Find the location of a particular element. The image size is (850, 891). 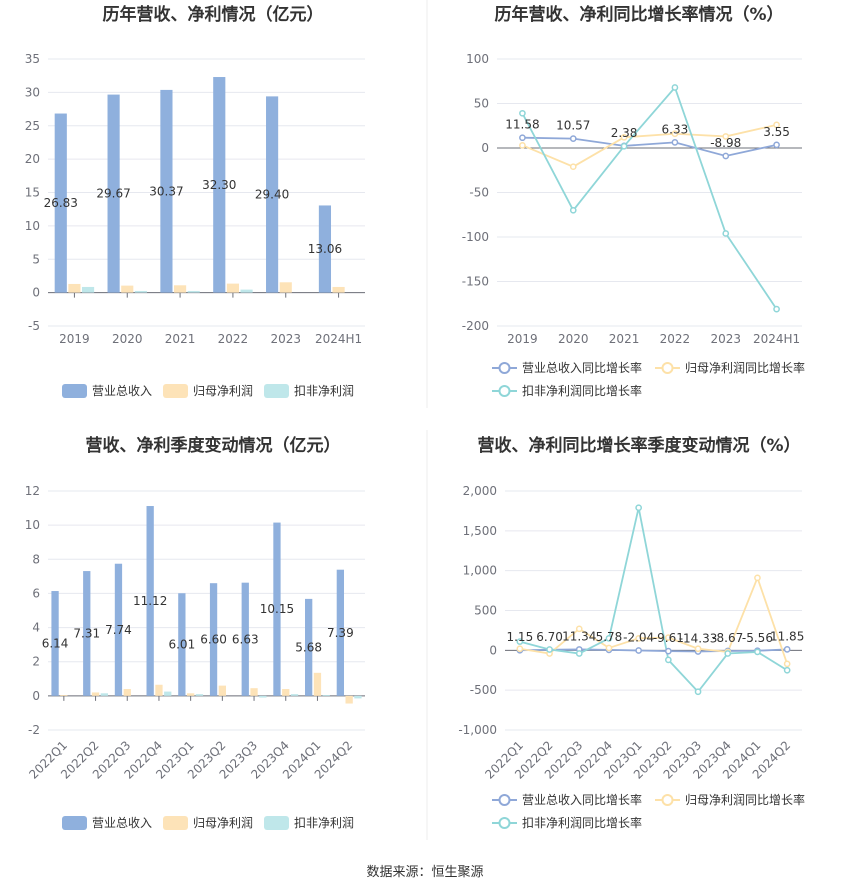

y-tick-label: -150 is located at coordinates (475, 282).